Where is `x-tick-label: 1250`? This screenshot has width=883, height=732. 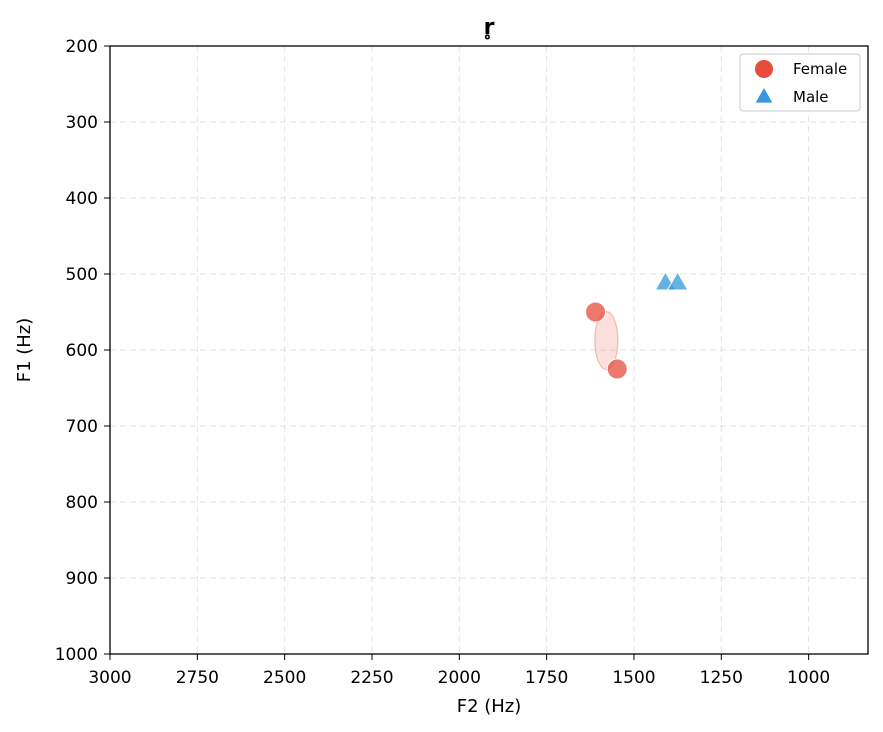
x-tick-label: 1250 is located at coordinates (721, 678).